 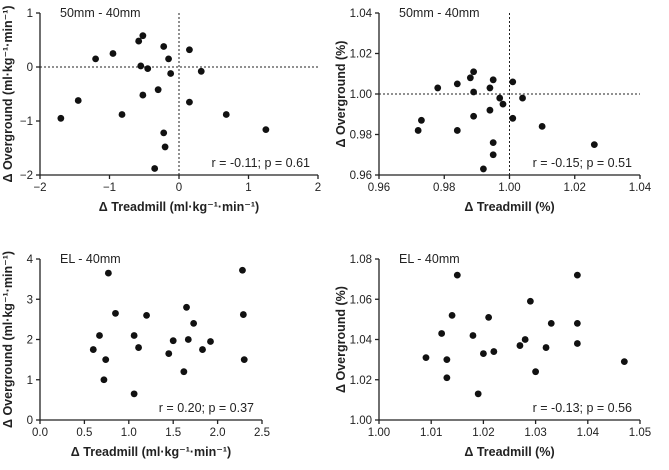 What do you see at coordinates (39, 188) in the screenshot?
I see `x-tick-label: −2` at bounding box center [39, 188].